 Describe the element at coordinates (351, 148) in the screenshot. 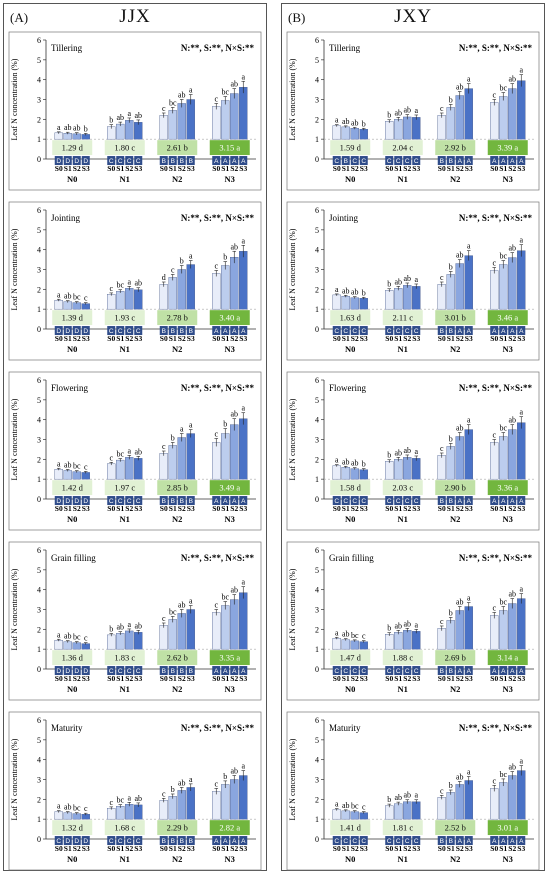

I see `group-mean-label: 1.59 d` at that location.